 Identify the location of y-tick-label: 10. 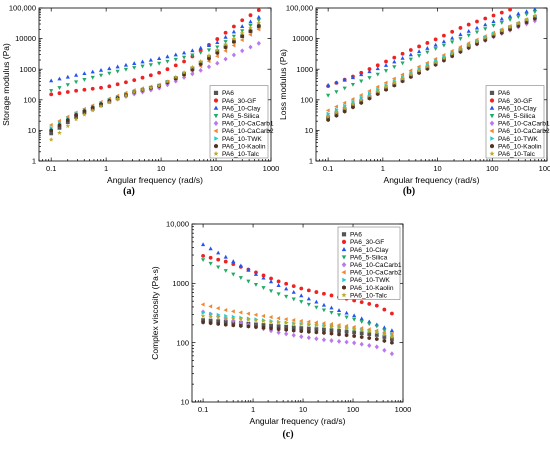
(185, 402).